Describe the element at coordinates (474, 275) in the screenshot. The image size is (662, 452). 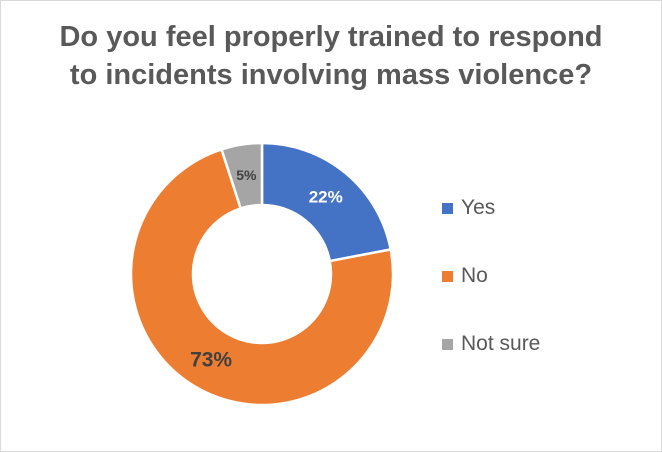
I see `legend-label-no: No` at that location.